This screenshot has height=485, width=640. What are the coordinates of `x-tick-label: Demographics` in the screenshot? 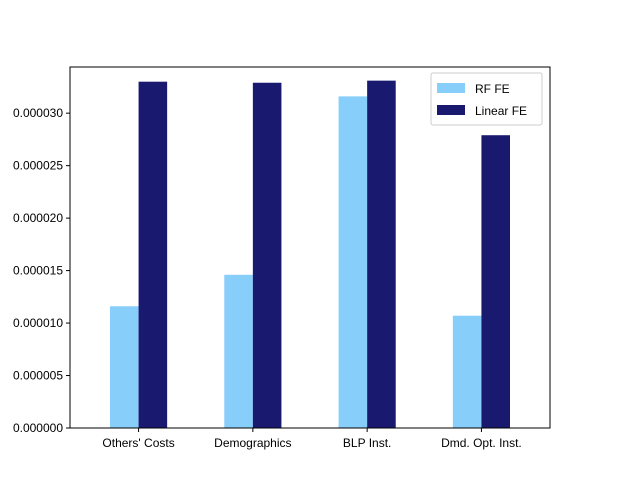 It's located at (252, 443).